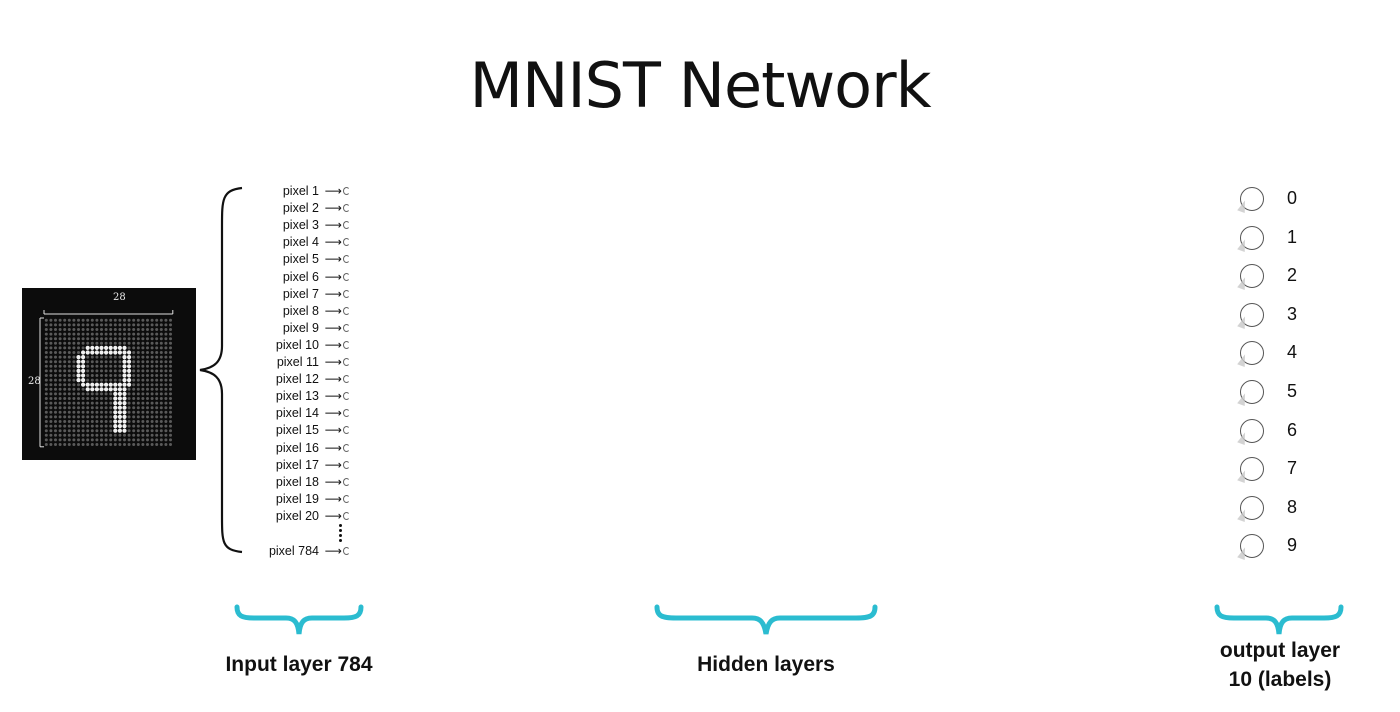 The image size is (1400, 712). What do you see at coordinates (275, 516) in the screenshot?
I see `pixel-row: pixel 20 ⟶` at bounding box center [275, 516].